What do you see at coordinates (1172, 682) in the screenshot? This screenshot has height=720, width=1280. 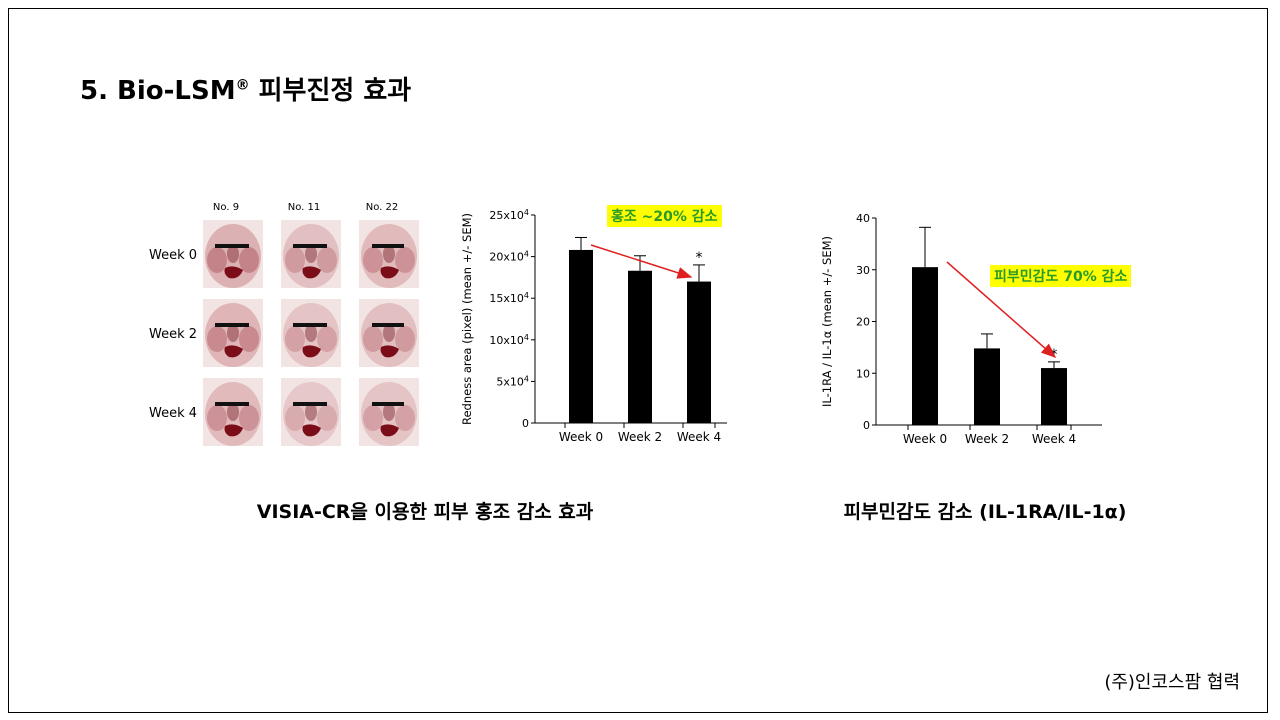 I see `footer-credit: (주)인코스팜 협력` at bounding box center [1172, 682].